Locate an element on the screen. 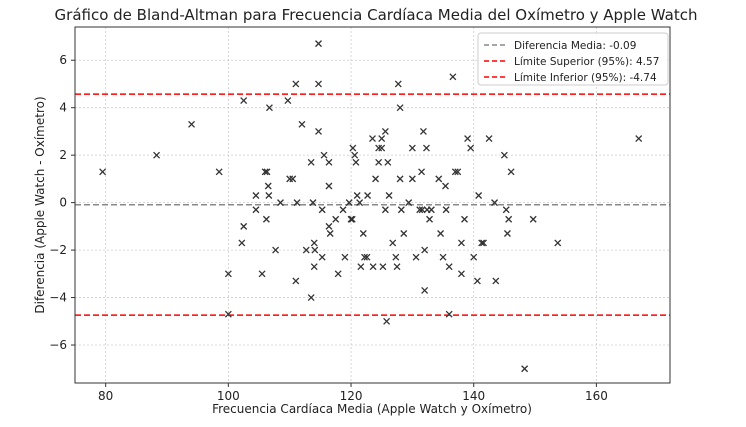 The width and height of the screenshot is (746, 427). y-tick-label: −2 is located at coordinates (58, 250).